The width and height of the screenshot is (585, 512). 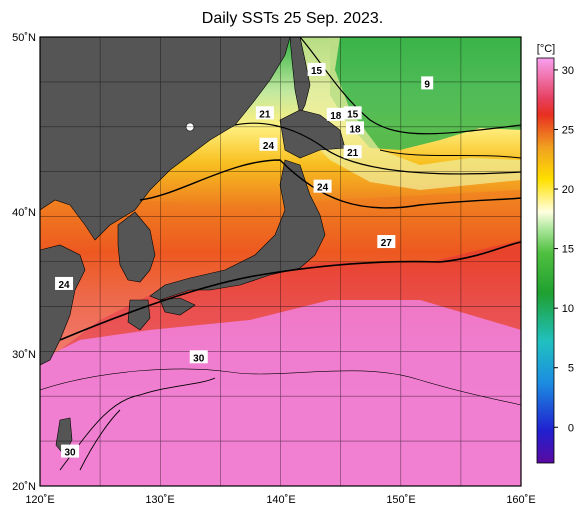 I want to click on contour-label: 9, so click(x=427, y=84).